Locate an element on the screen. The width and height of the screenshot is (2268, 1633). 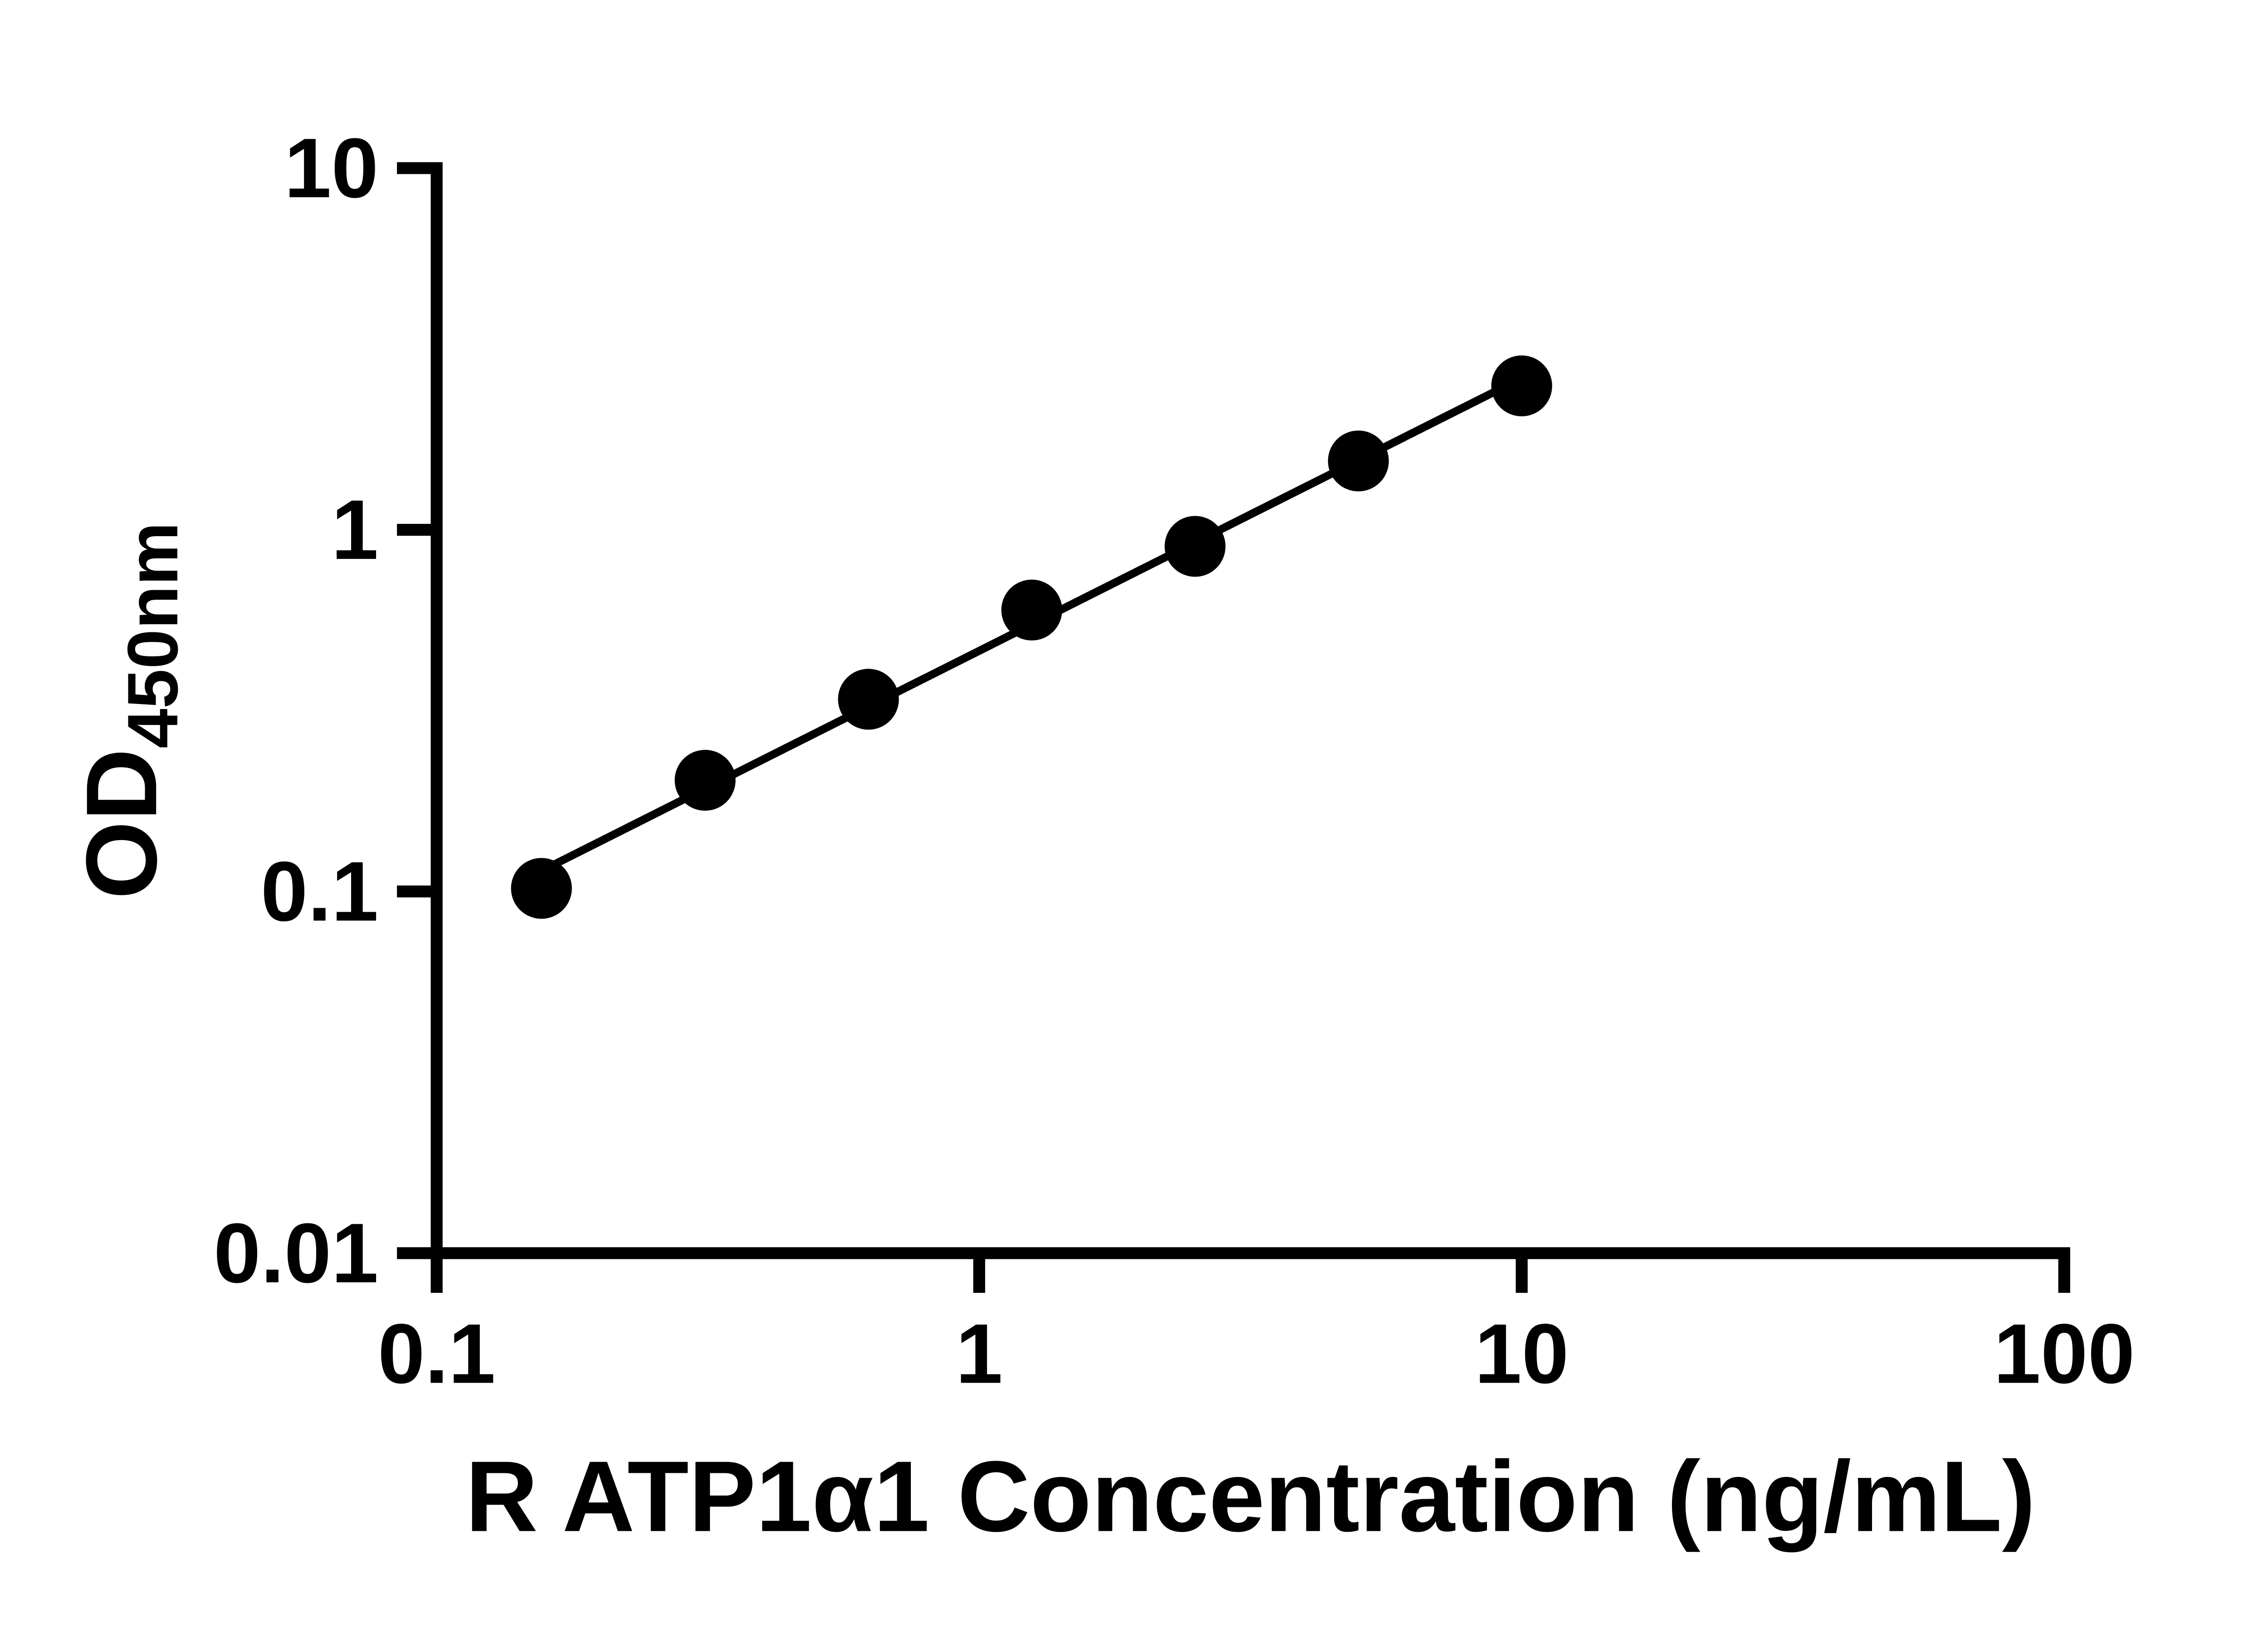
y-tick-label: 1 is located at coordinates (354, 529).